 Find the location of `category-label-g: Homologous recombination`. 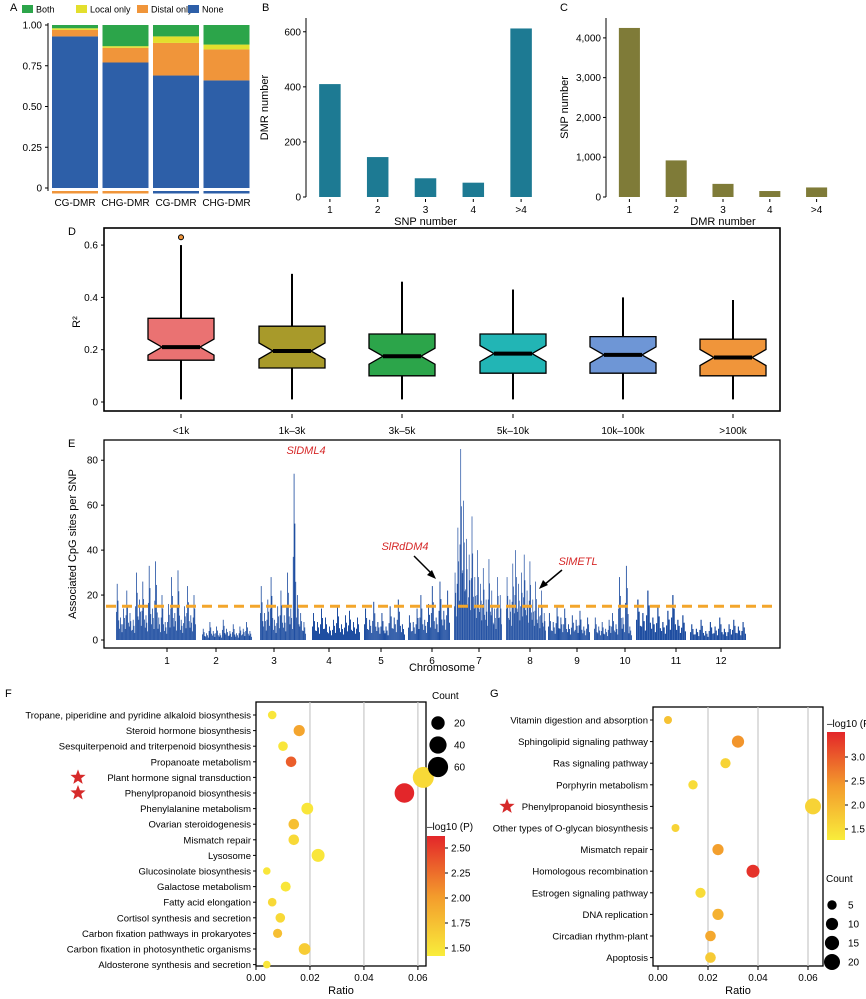

category-label-g: Homologous recombination is located at coordinates (590, 872).